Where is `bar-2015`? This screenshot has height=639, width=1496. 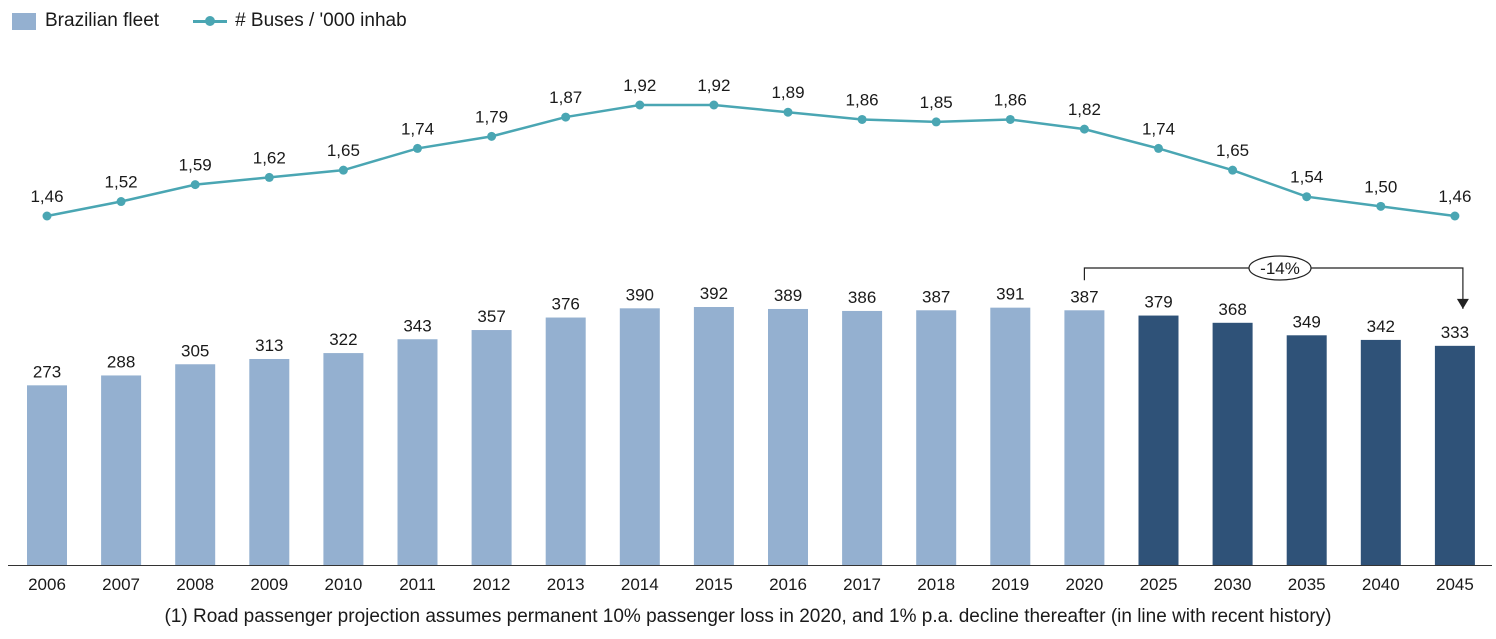
bar-2015 is located at coordinates (713, 436).